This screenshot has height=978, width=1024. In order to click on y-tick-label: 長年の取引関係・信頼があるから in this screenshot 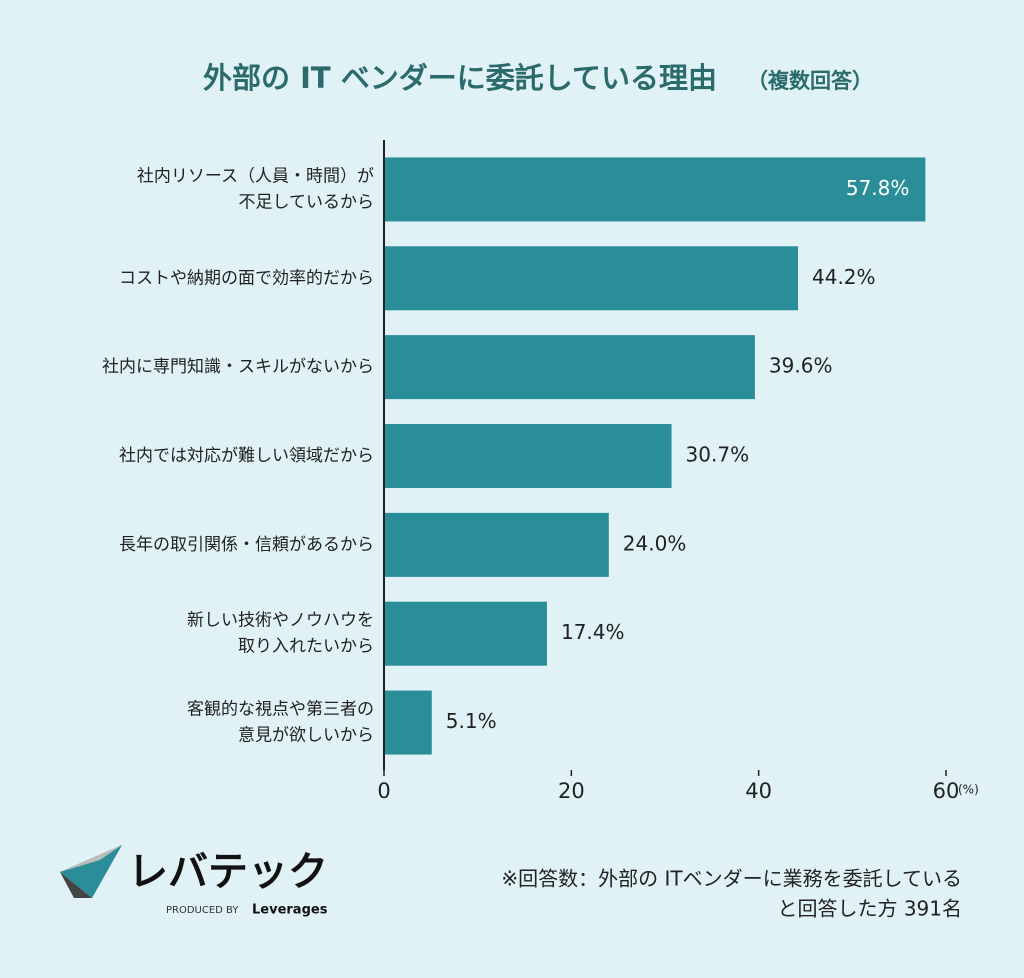, I will do `click(246, 545)`.